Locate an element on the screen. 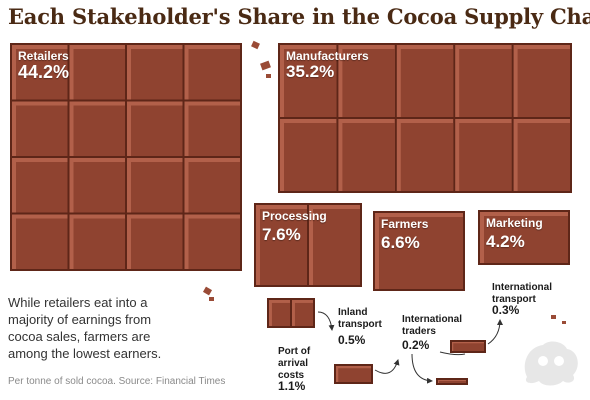  piece-international-transport-chocolate is located at coordinates (468, 346).